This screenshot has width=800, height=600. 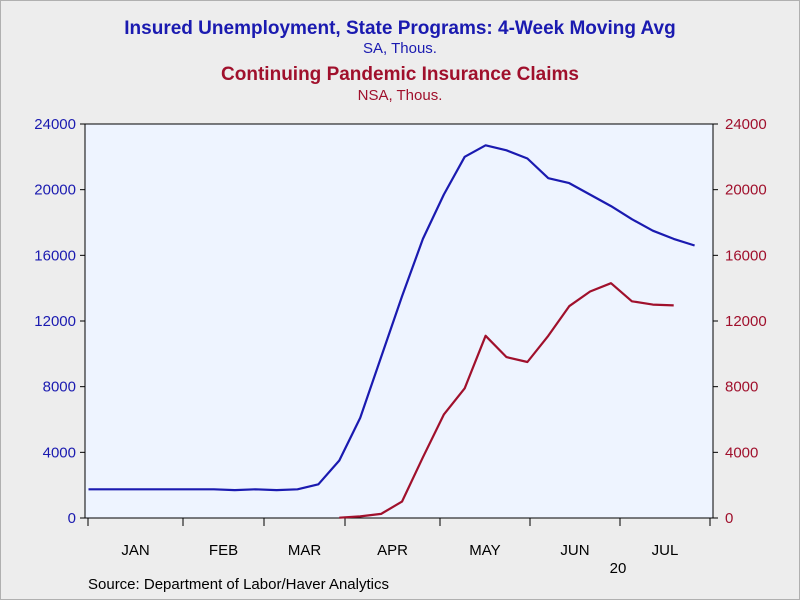 What do you see at coordinates (59, 387) in the screenshot?
I see `y-left-tick-label: 8000` at bounding box center [59, 387].